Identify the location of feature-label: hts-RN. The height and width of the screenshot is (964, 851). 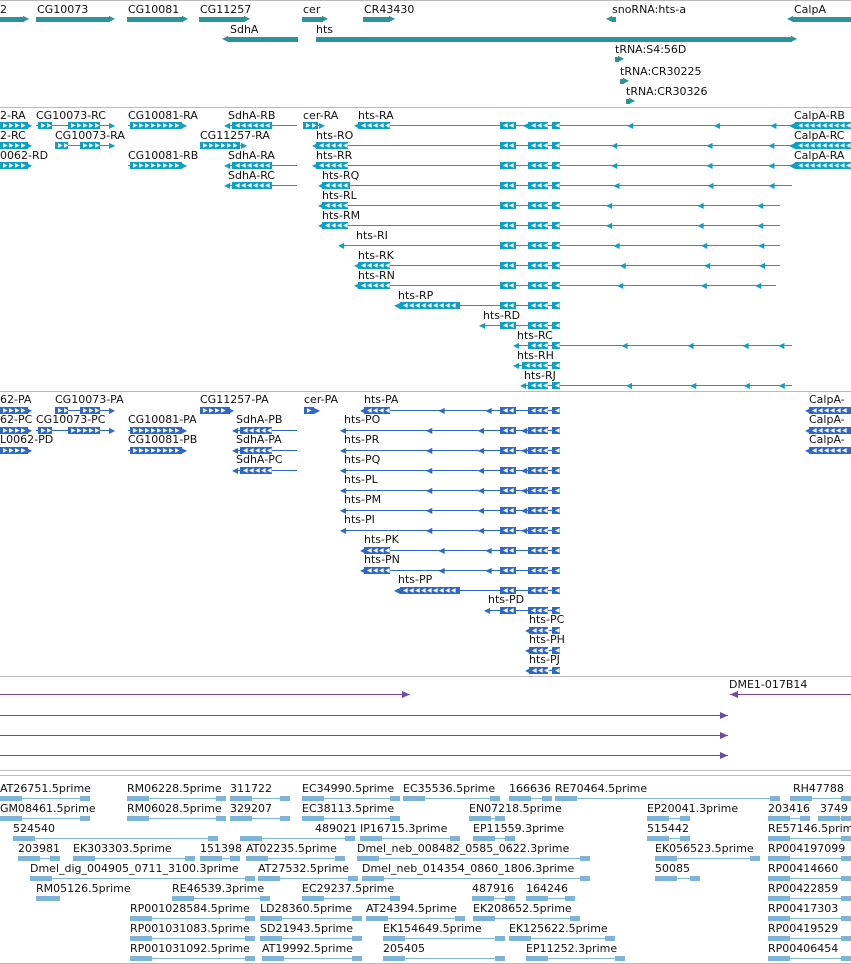
(376, 275).